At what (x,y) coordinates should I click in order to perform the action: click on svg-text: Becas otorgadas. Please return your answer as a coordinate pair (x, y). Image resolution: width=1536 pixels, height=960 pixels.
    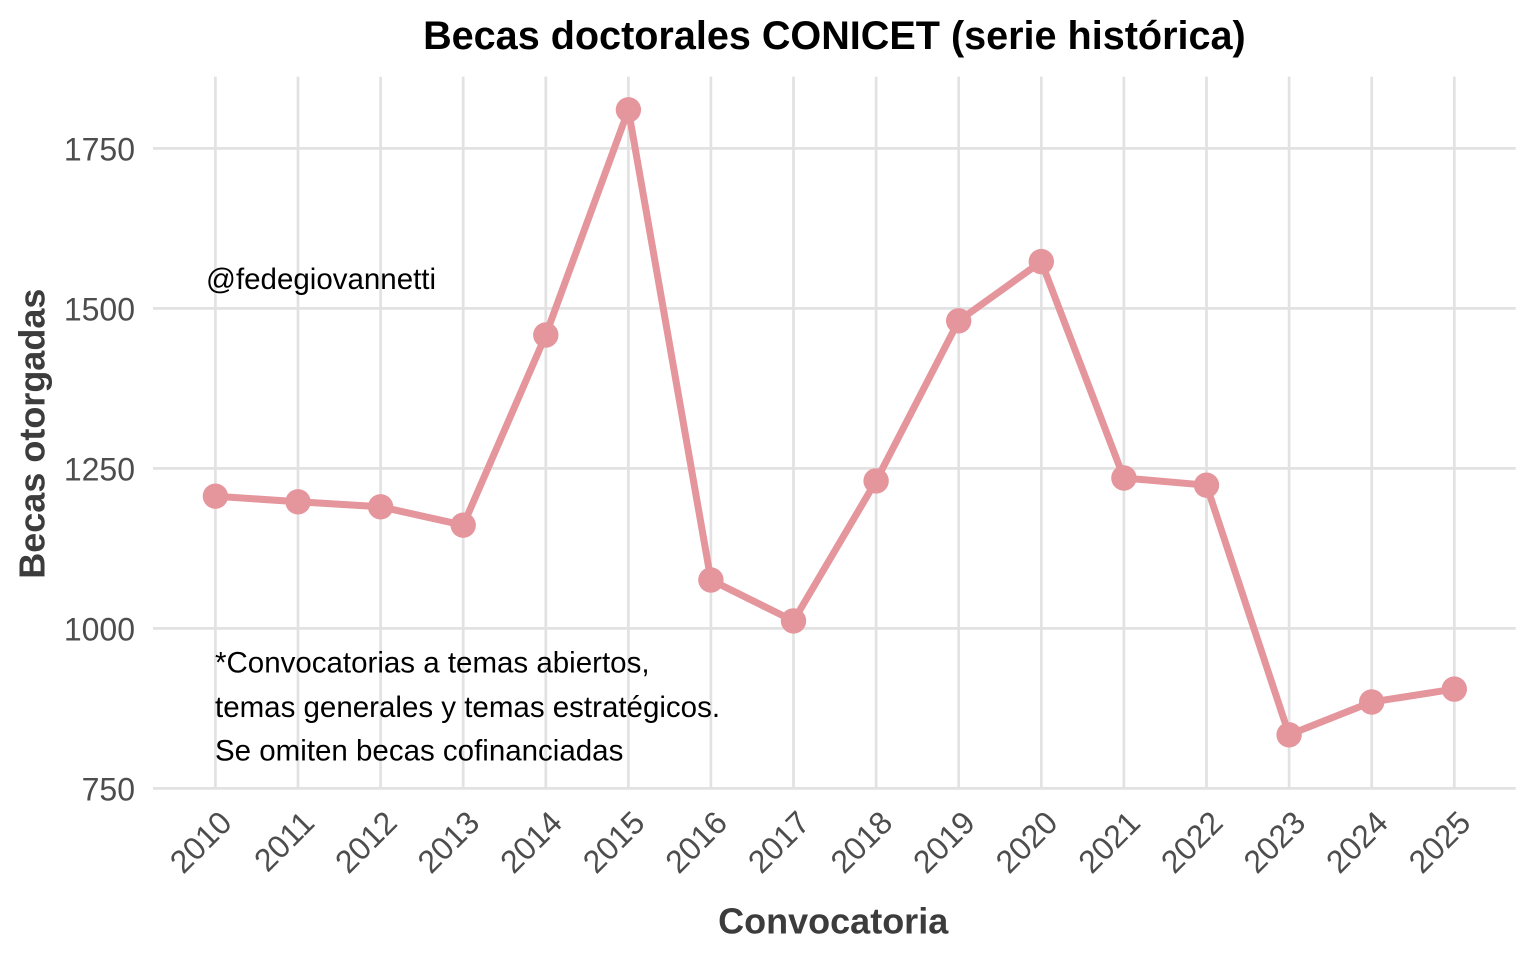
    Looking at the image, I should click on (32, 434).